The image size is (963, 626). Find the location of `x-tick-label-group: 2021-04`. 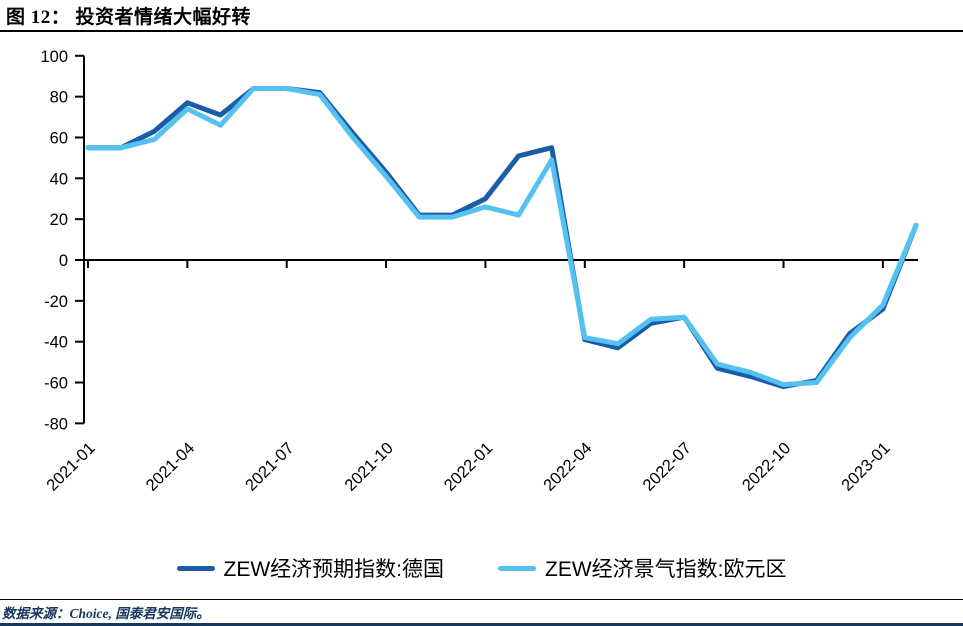

x-tick-label-group: 2021-04 is located at coordinates (171, 467).